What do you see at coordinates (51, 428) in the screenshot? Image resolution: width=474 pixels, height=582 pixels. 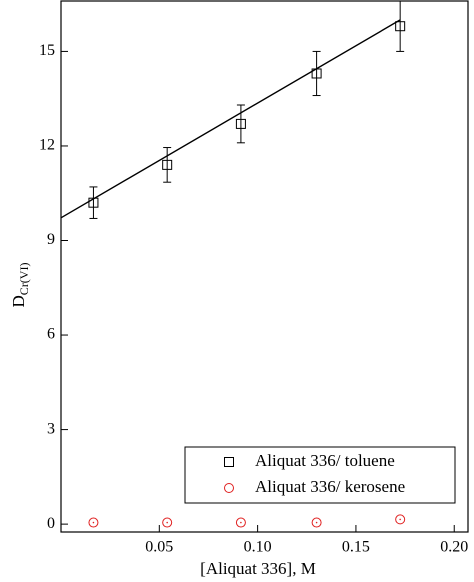 I see `y-tick-label: 3` at bounding box center [51, 428].